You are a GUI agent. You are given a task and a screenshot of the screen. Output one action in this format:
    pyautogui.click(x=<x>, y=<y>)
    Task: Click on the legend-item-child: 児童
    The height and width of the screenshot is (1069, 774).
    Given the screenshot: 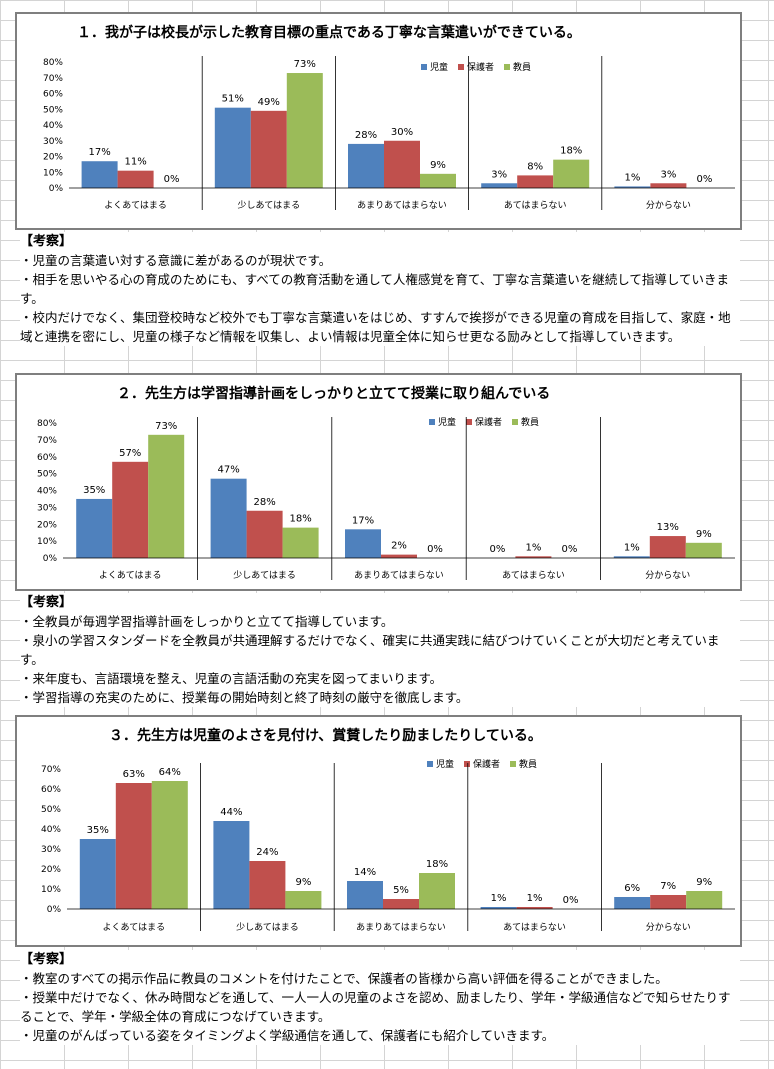 What is the action you would take?
    pyautogui.click(x=434, y=66)
    